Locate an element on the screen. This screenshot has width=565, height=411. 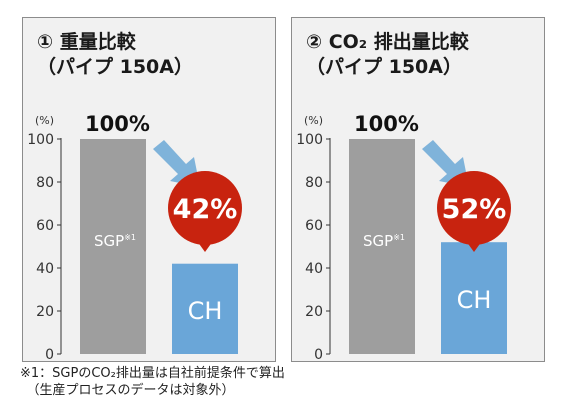
chart-title-main: ① 重量比較 is located at coordinates (86, 42).